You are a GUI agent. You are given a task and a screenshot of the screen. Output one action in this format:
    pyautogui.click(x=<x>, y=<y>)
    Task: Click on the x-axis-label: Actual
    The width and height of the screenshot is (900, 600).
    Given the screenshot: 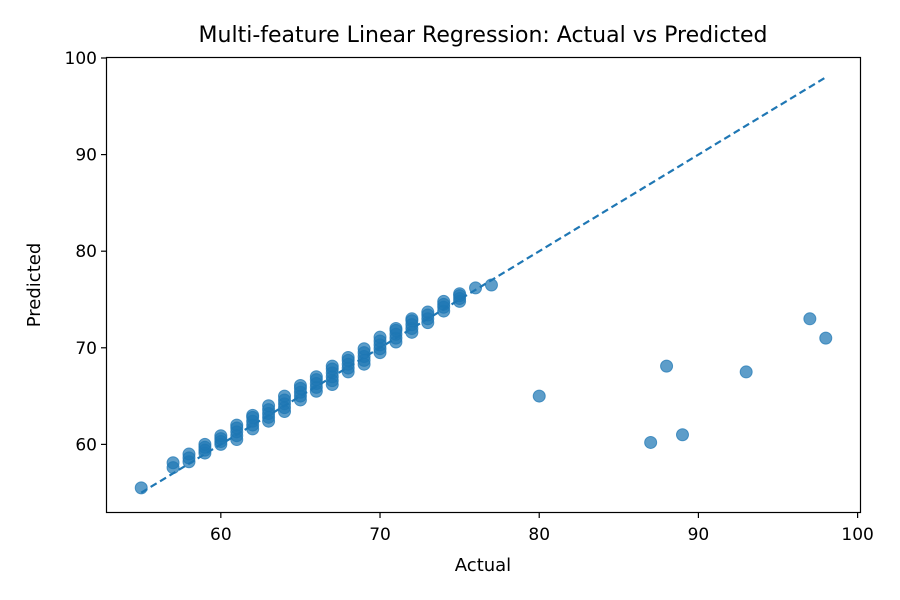 What is the action you would take?
    pyautogui.click(x=483, y=565)
    